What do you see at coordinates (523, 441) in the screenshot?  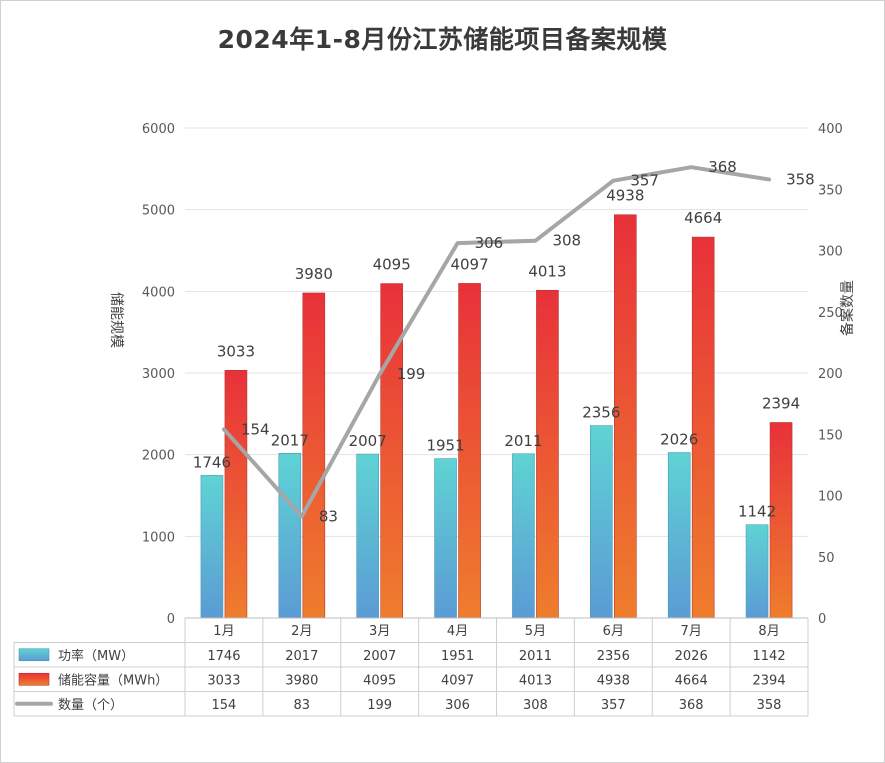 I see `power-value-label: 2011` at bounding box center [523, 441].